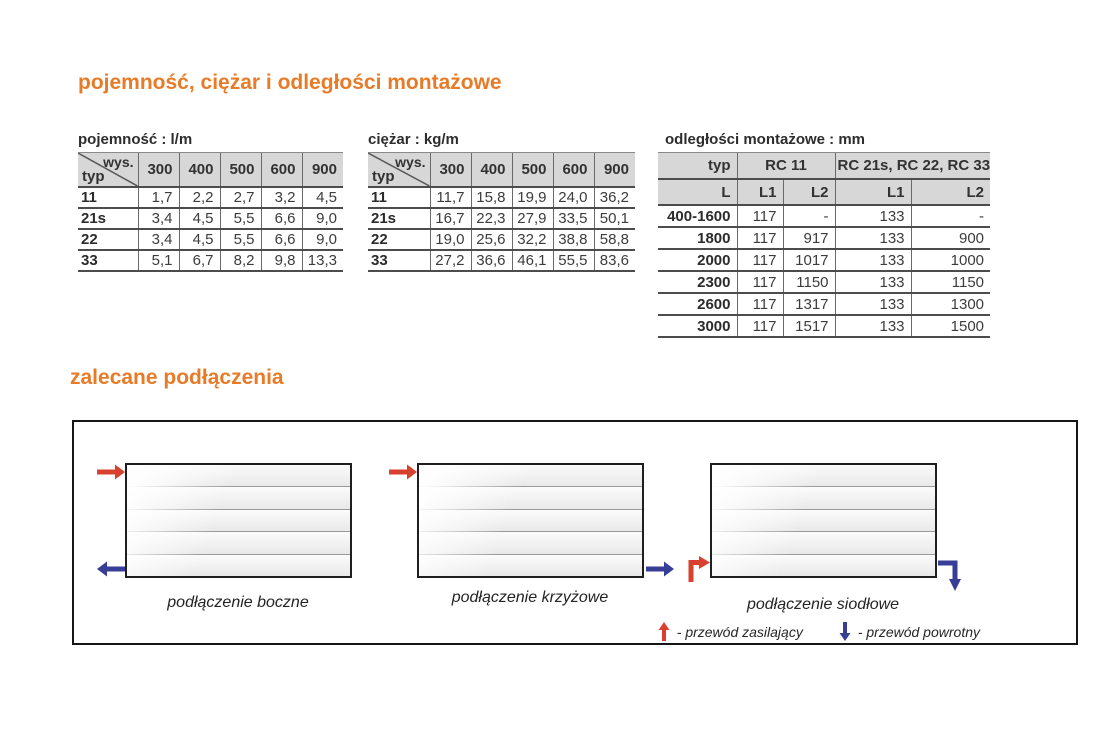  What do you see at coordinates (699, 569) in the screenshot?
I see `supply-elbow-arrow-icon` at bounding box center [699, 569].